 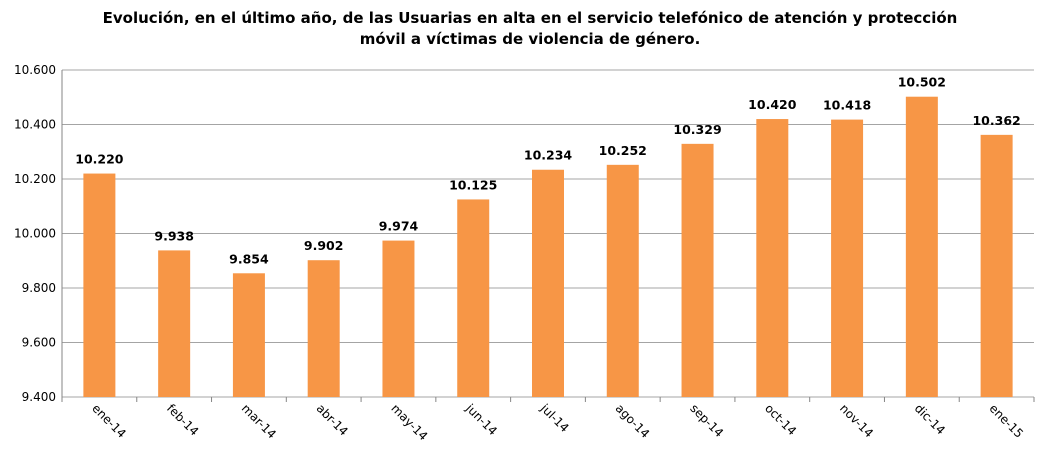 What do you see at coordinates (633, 421) in the screenshot?
I see `x-tick-label: ago-14` at bounding box center [633, 421].